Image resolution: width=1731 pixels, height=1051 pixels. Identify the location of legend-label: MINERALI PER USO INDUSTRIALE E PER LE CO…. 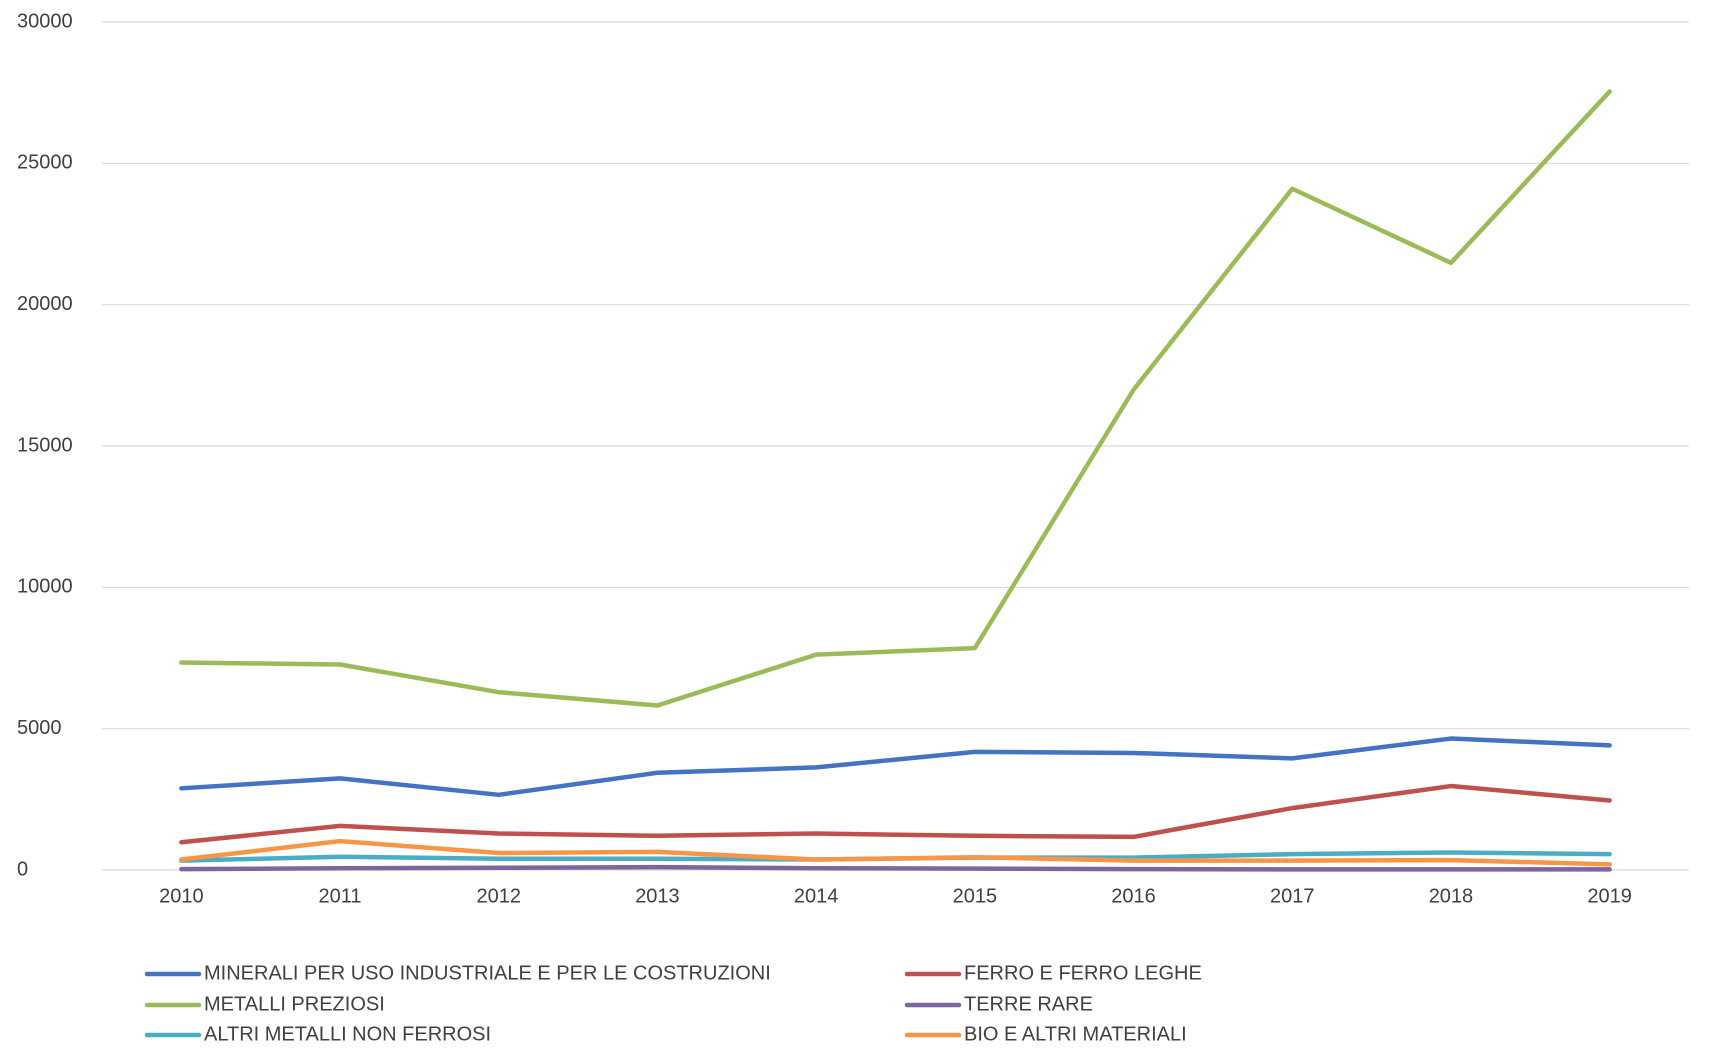
(487, 973).